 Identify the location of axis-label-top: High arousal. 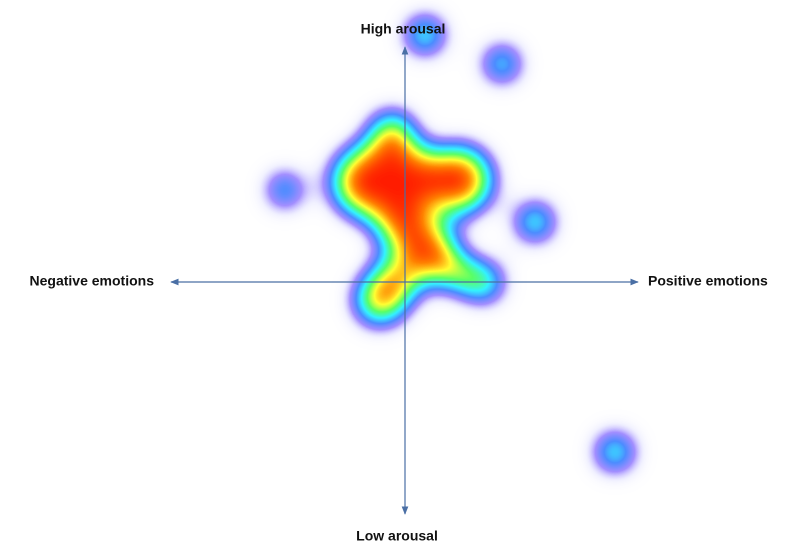
(403, 29).